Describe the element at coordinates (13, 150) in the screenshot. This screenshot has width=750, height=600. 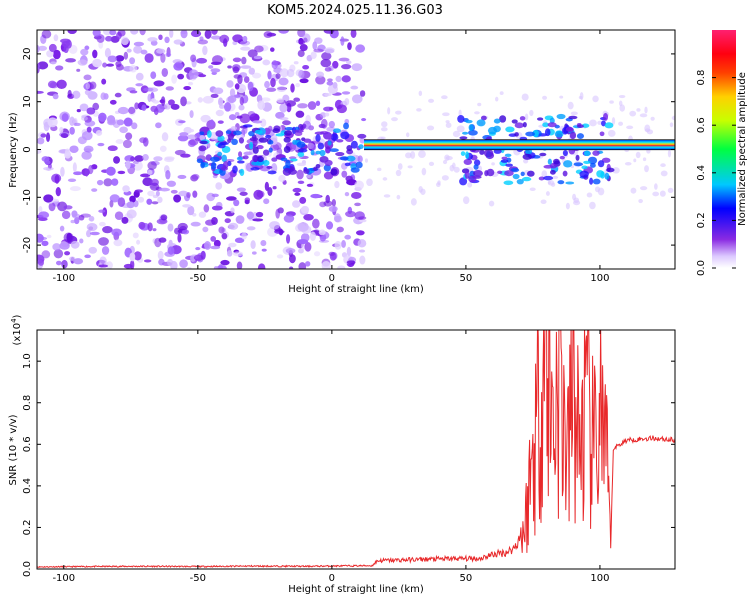
I see `spectrogram-y-axis-label: Frequency (Hz)` at that location.